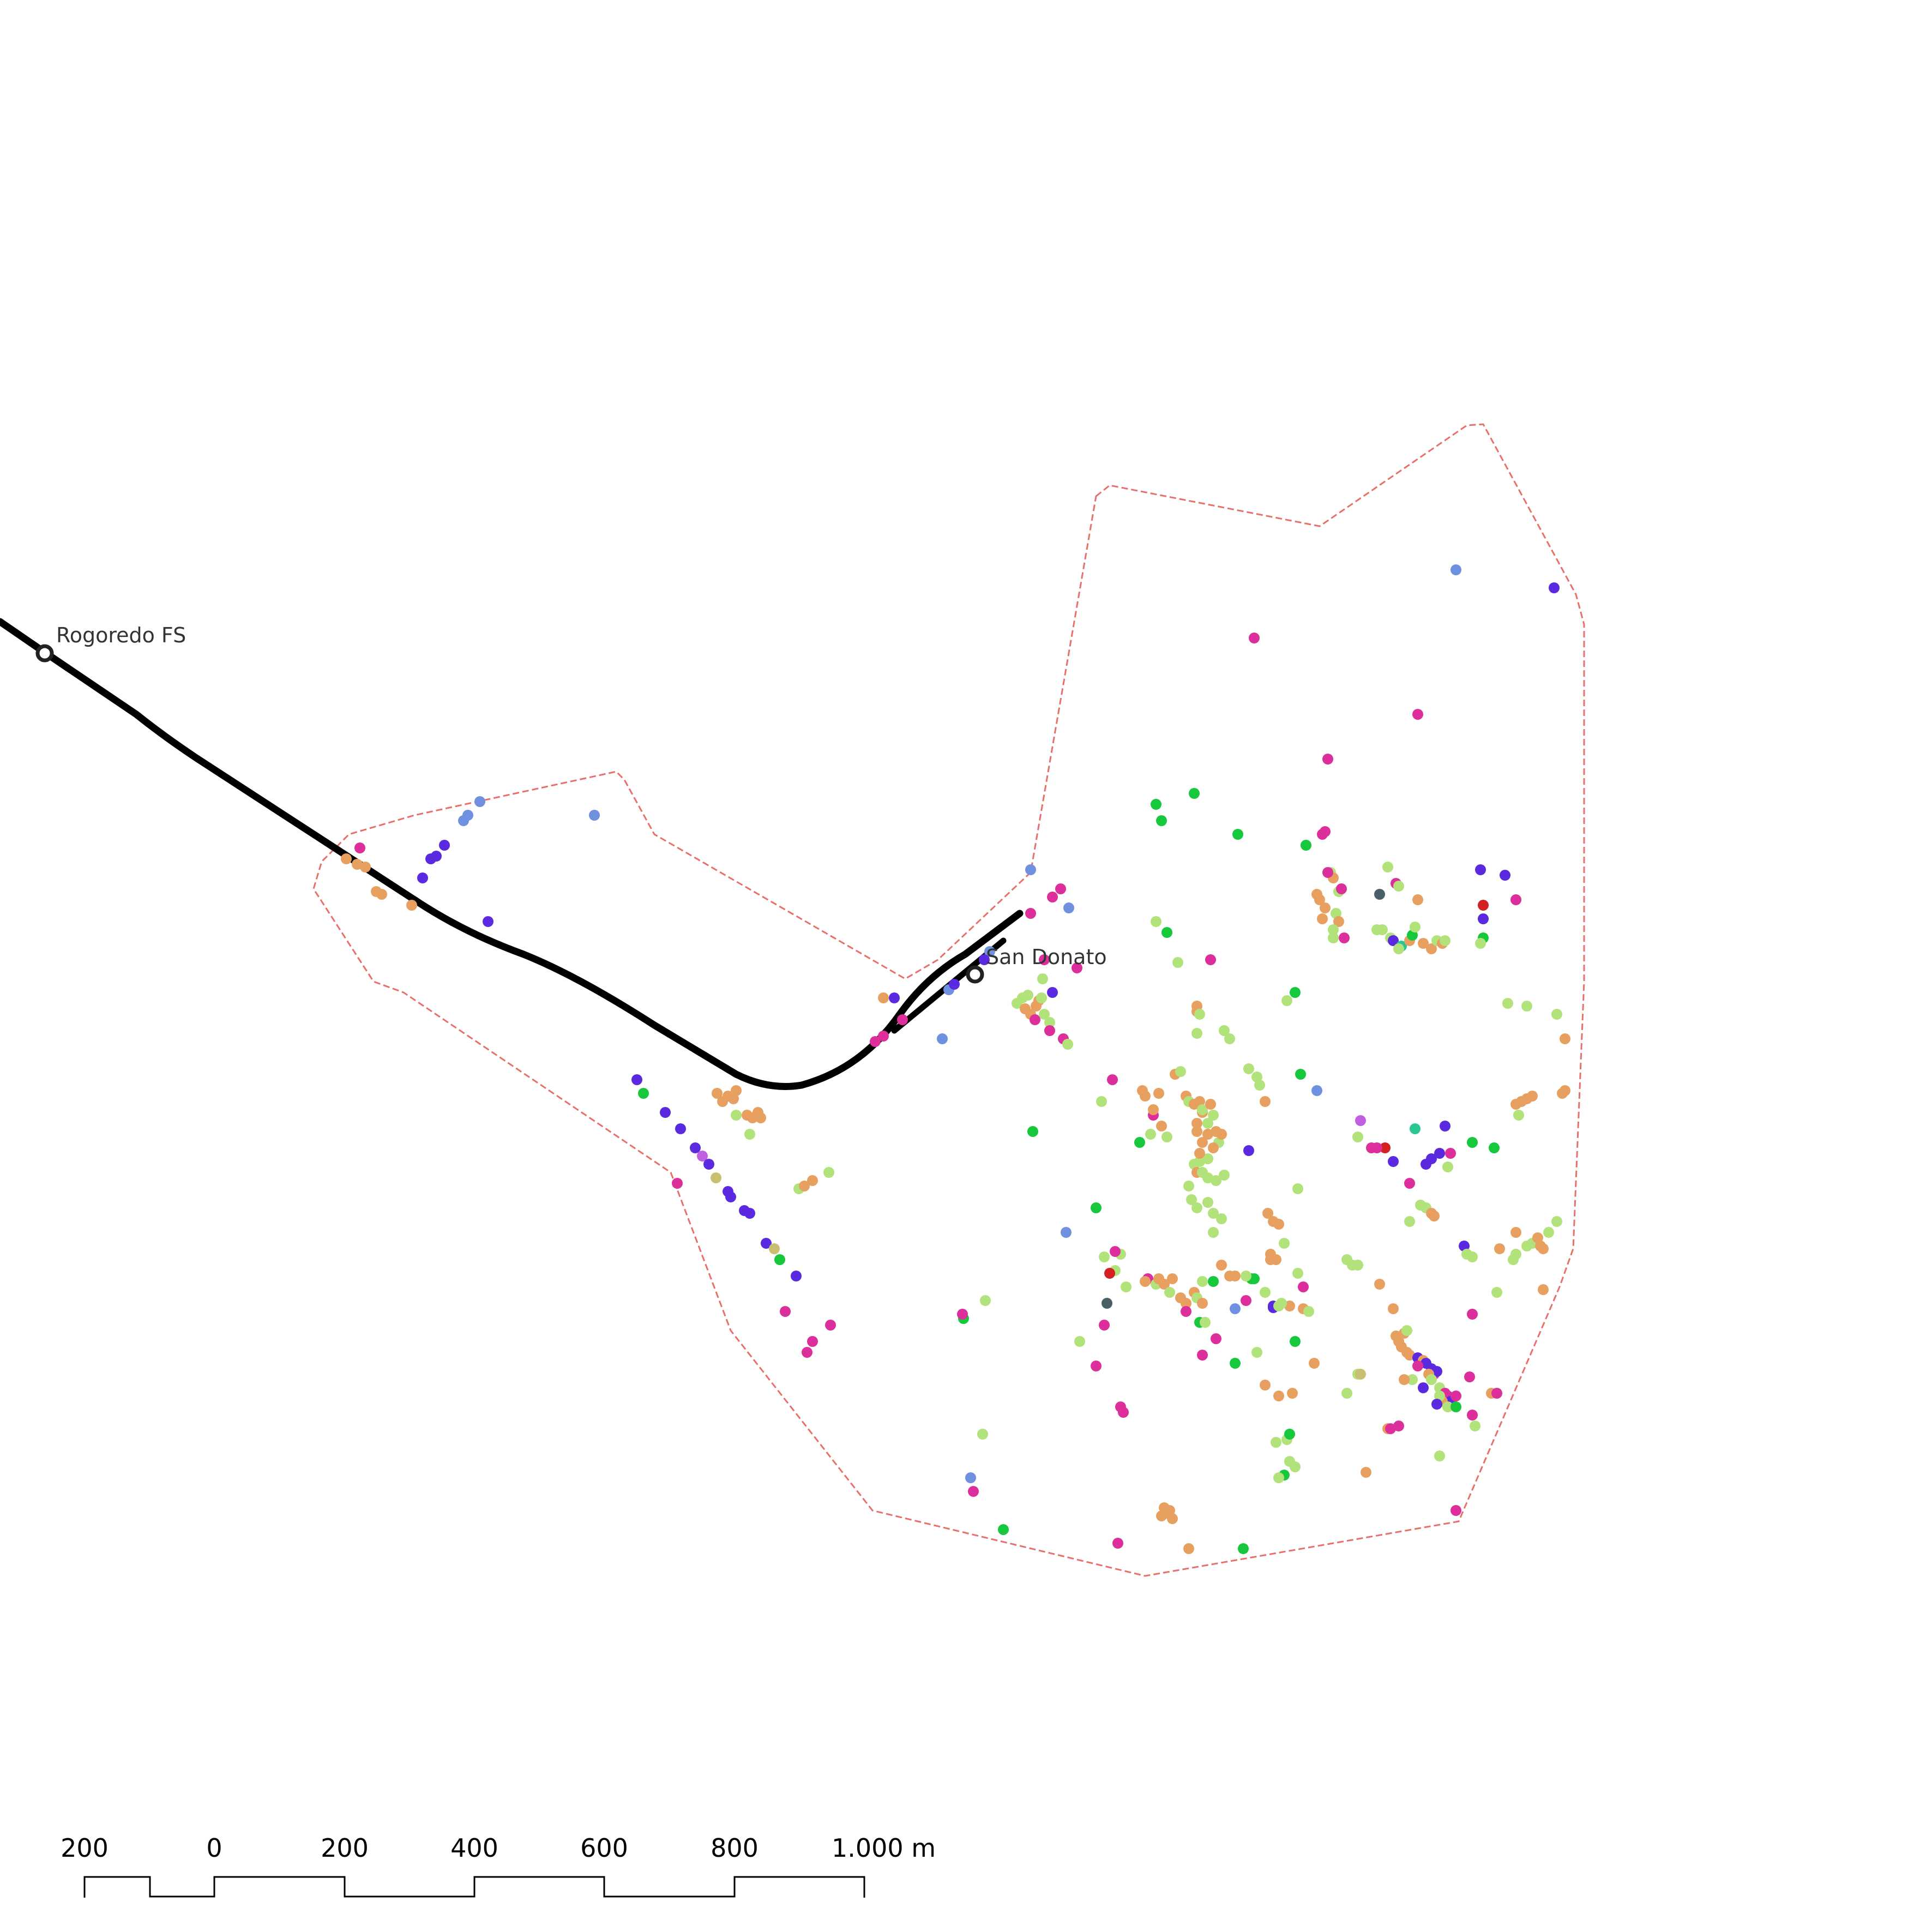 This screenshot has width=1932, height=1932. Describe the element at coordinates (1046, 957) in the screenshot. I see `station-label: San Donato` at that location.